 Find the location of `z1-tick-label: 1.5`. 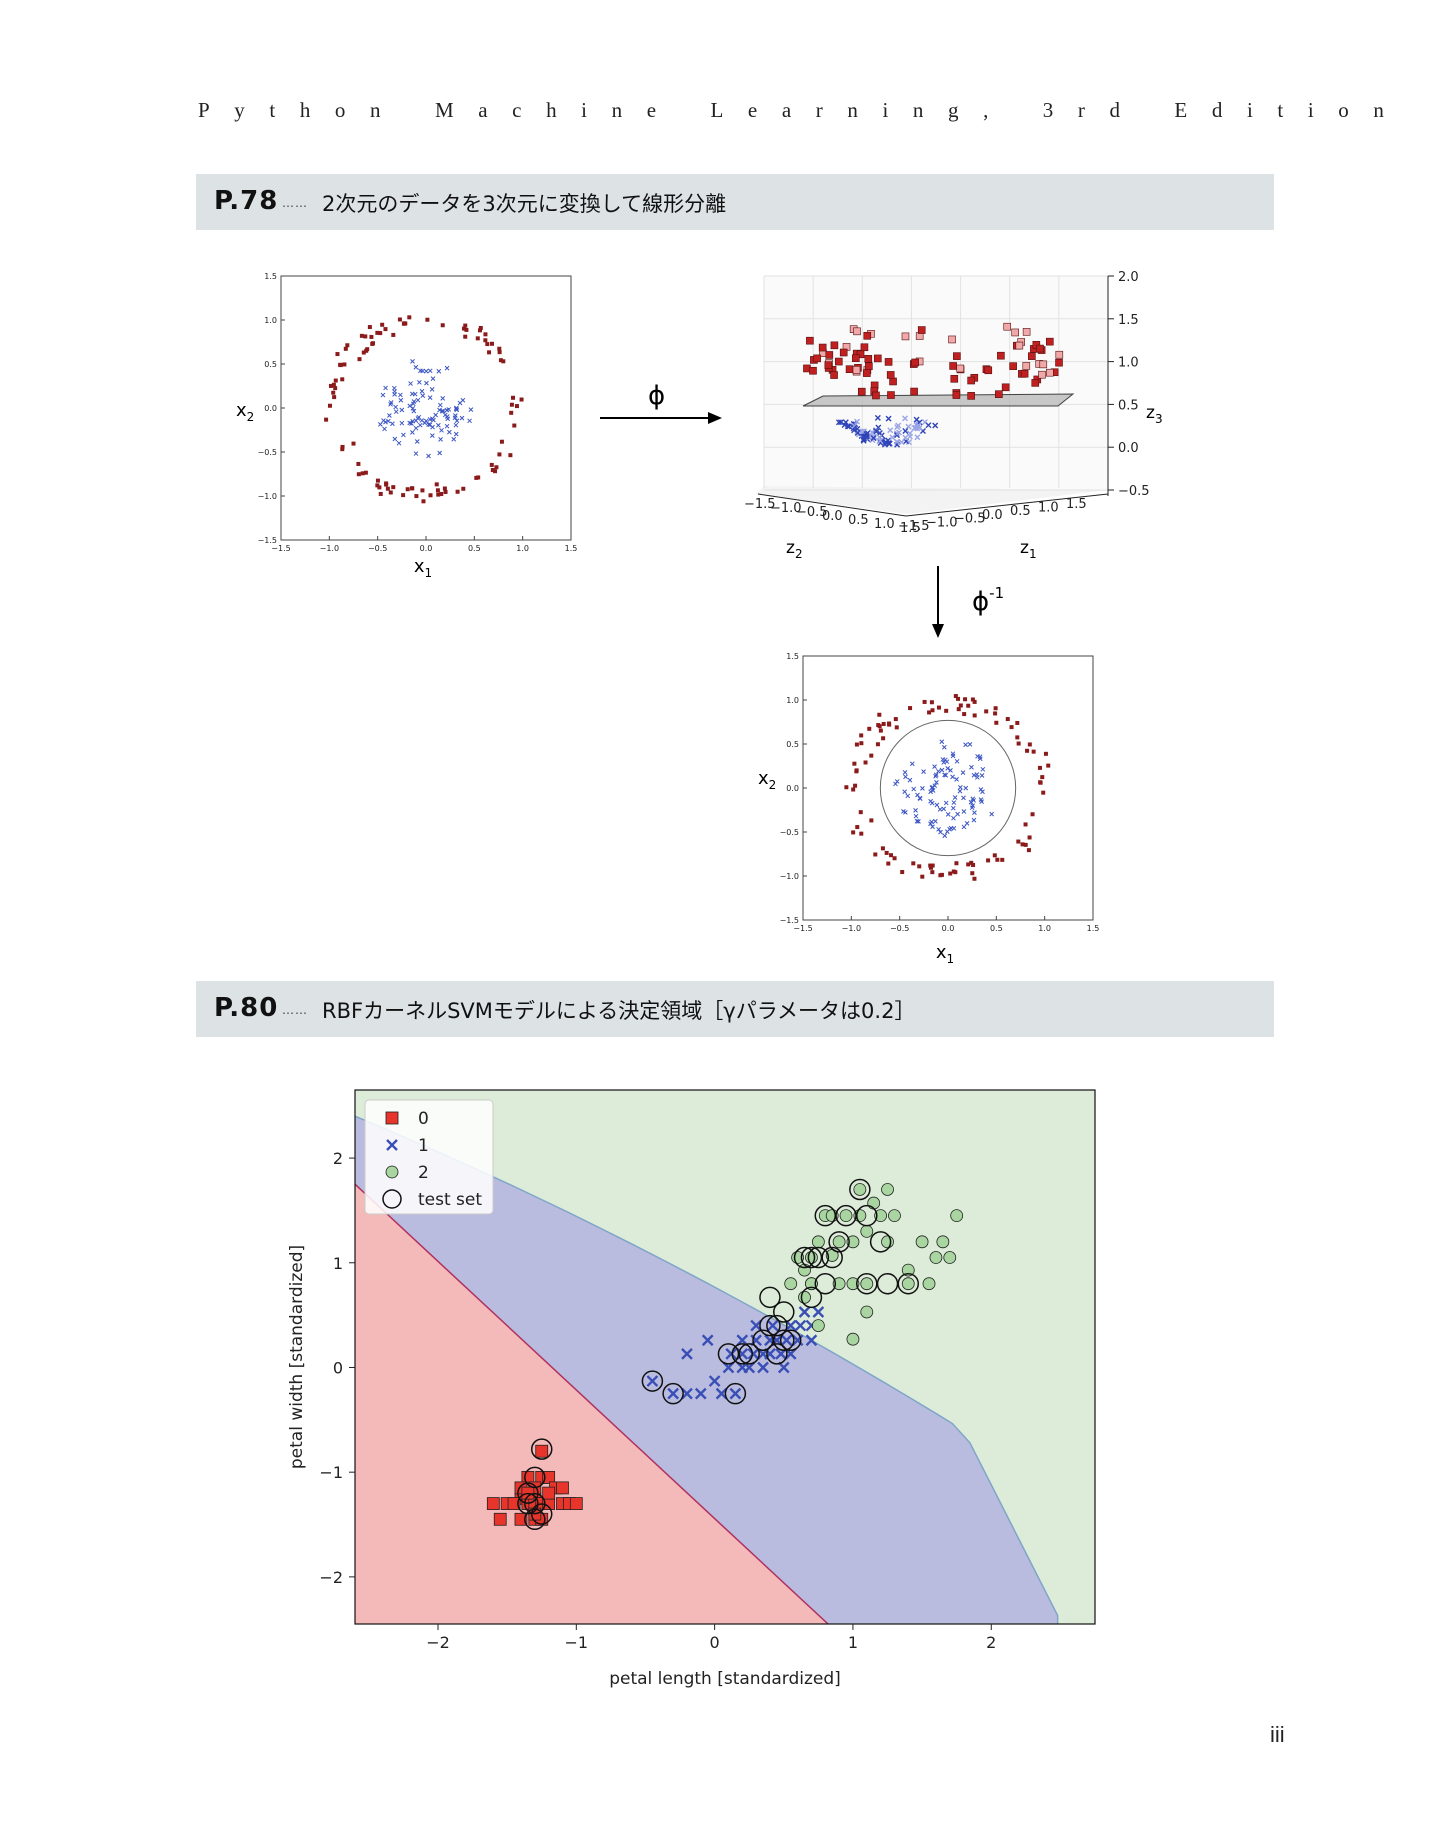

z1-tick-label: 1.5 is located at coordinates (1076, 504).